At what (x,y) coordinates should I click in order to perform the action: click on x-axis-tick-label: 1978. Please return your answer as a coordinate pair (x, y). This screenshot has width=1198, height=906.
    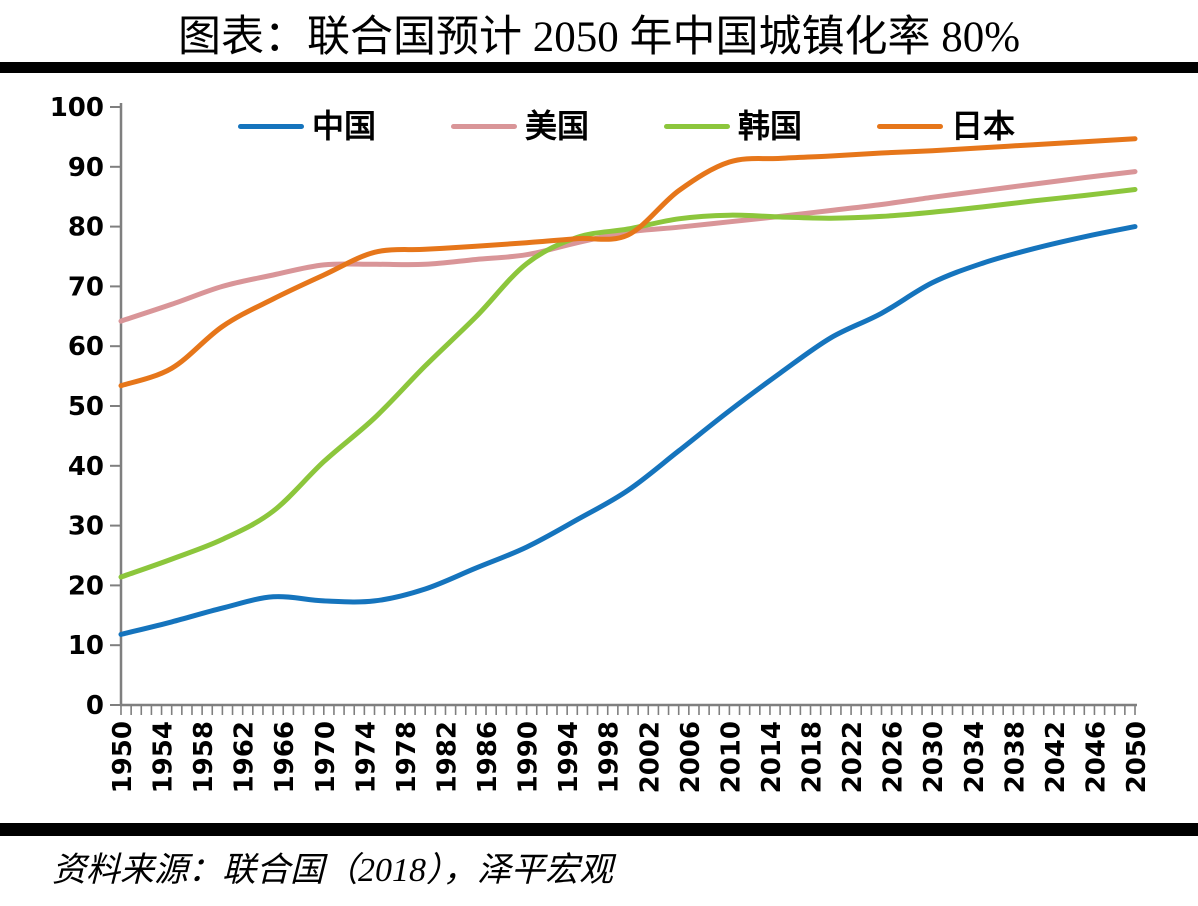
    Looking at the image, I should click on (407, 757).